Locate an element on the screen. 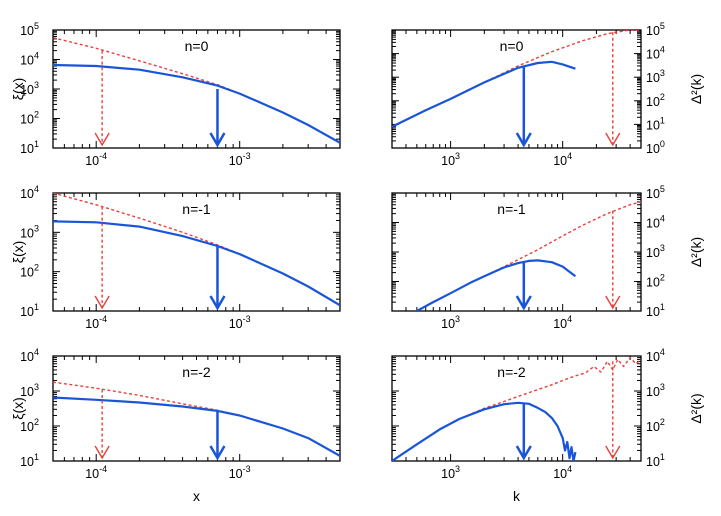 The height and width of the screenshot is (516, 721). panel-xi-n0: 10⁻⁴ 10⁻³ 10¹ 10² 10³ 10⁴ 10⁵ ξ(x) n=0 is located at coordinates (175, 94).